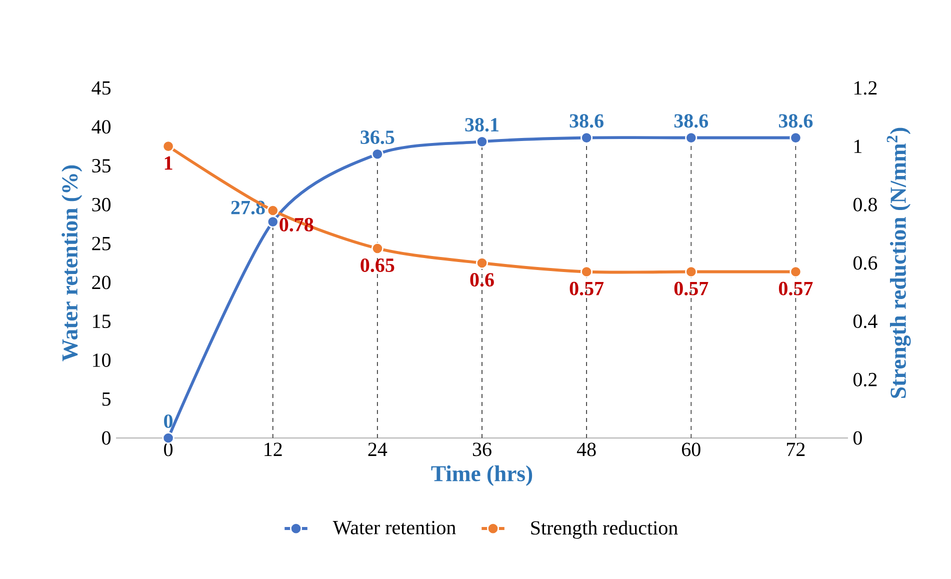  What do you see at coordinates (102, 360) in the screenshot?
I see `y-tick-label: 10` at bounding box center [102, 360].